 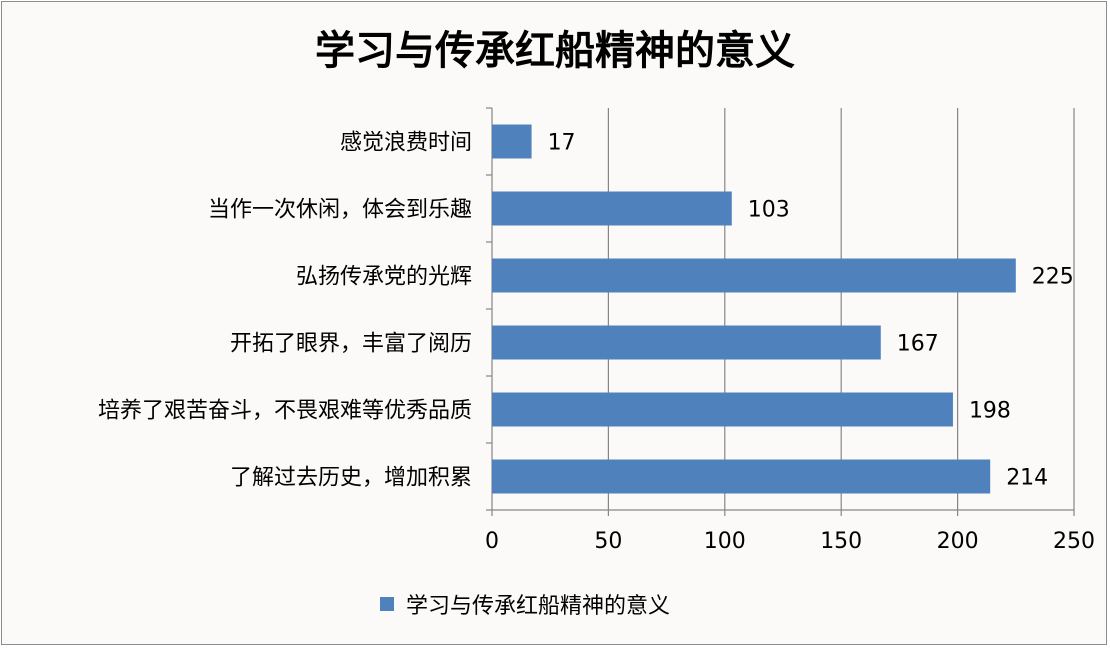 I want to click on category-label: 了解过去历史，增加积累, so click(x=351, y=478).